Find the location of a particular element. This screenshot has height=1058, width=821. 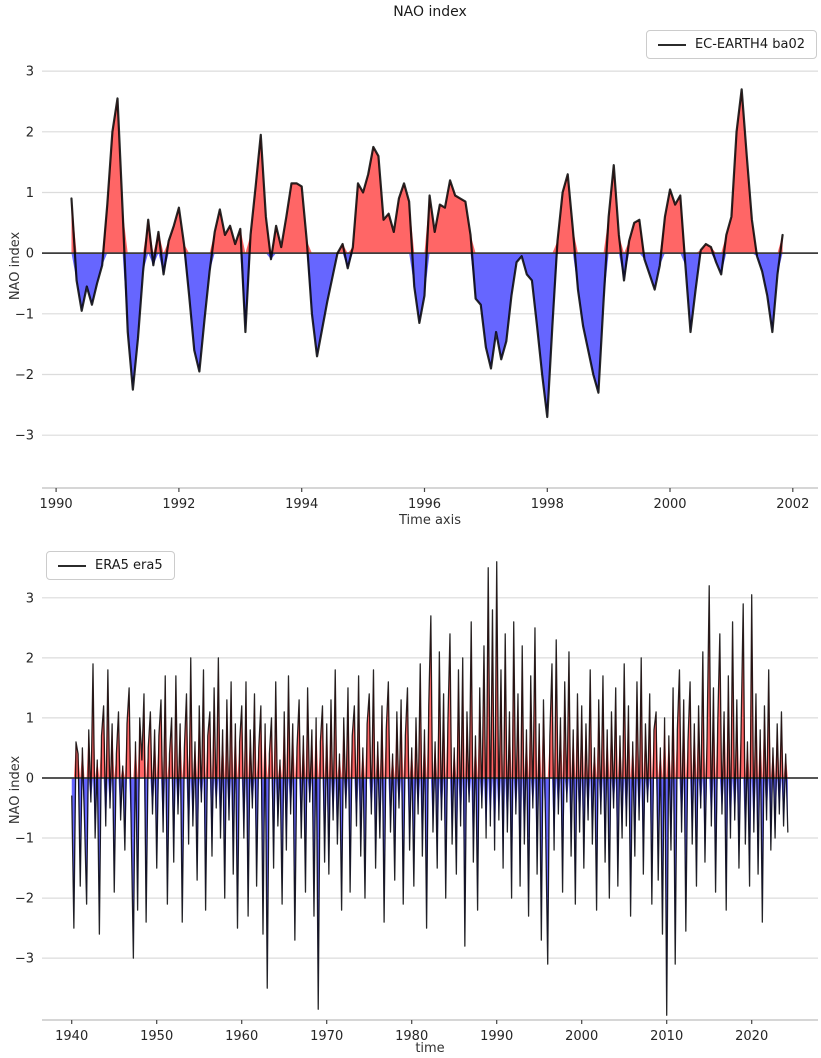

x-tick-label: 1940 is located at coordinates (71, 1036).